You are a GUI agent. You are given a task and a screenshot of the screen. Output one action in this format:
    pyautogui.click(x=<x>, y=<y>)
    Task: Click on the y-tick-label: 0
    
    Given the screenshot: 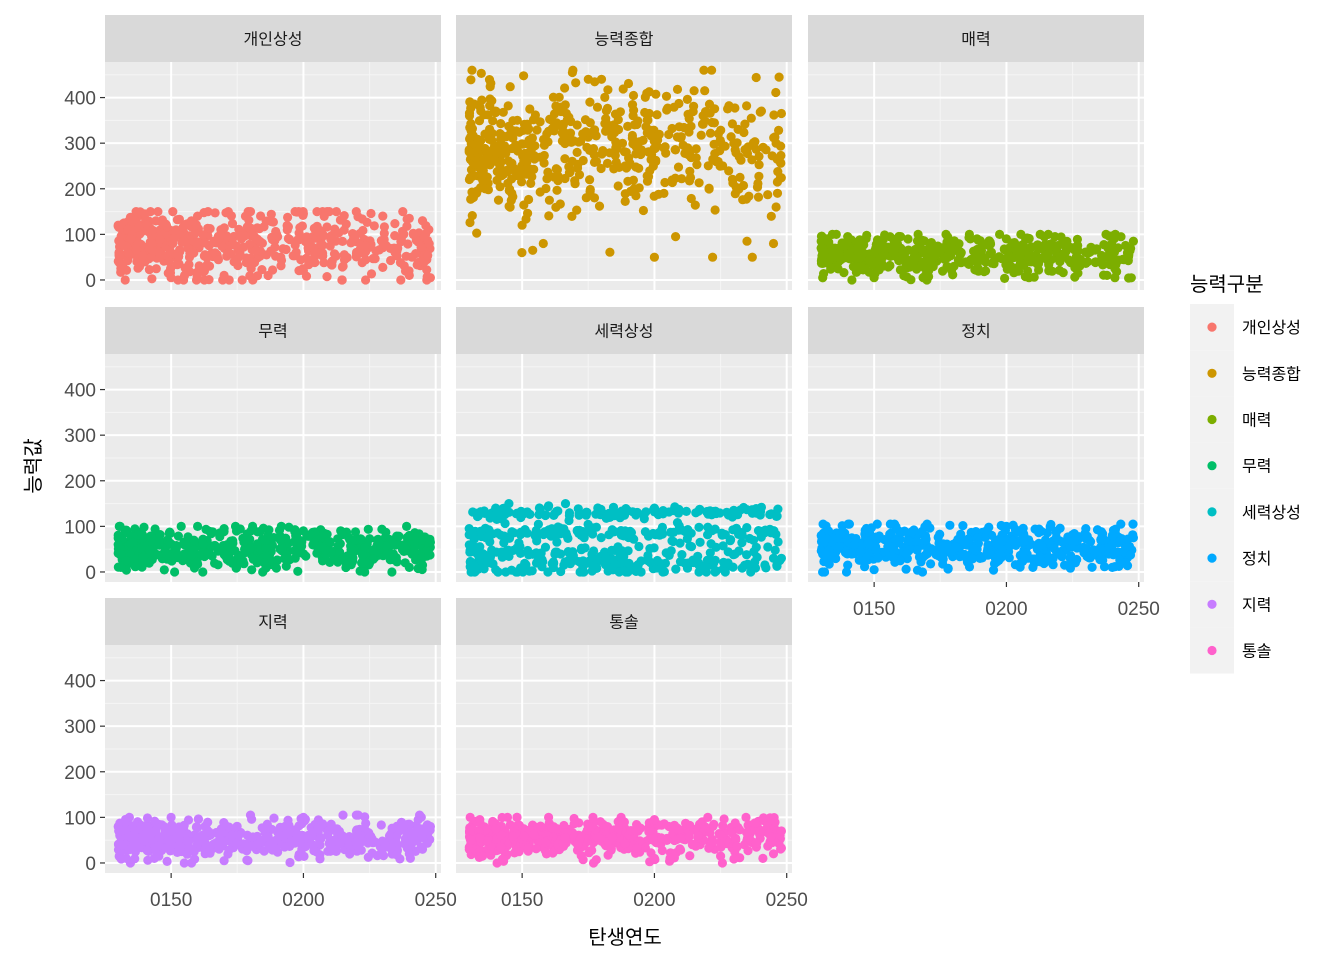 What is the action you would take?
    pyautogui.click(x=90, y=573)
    